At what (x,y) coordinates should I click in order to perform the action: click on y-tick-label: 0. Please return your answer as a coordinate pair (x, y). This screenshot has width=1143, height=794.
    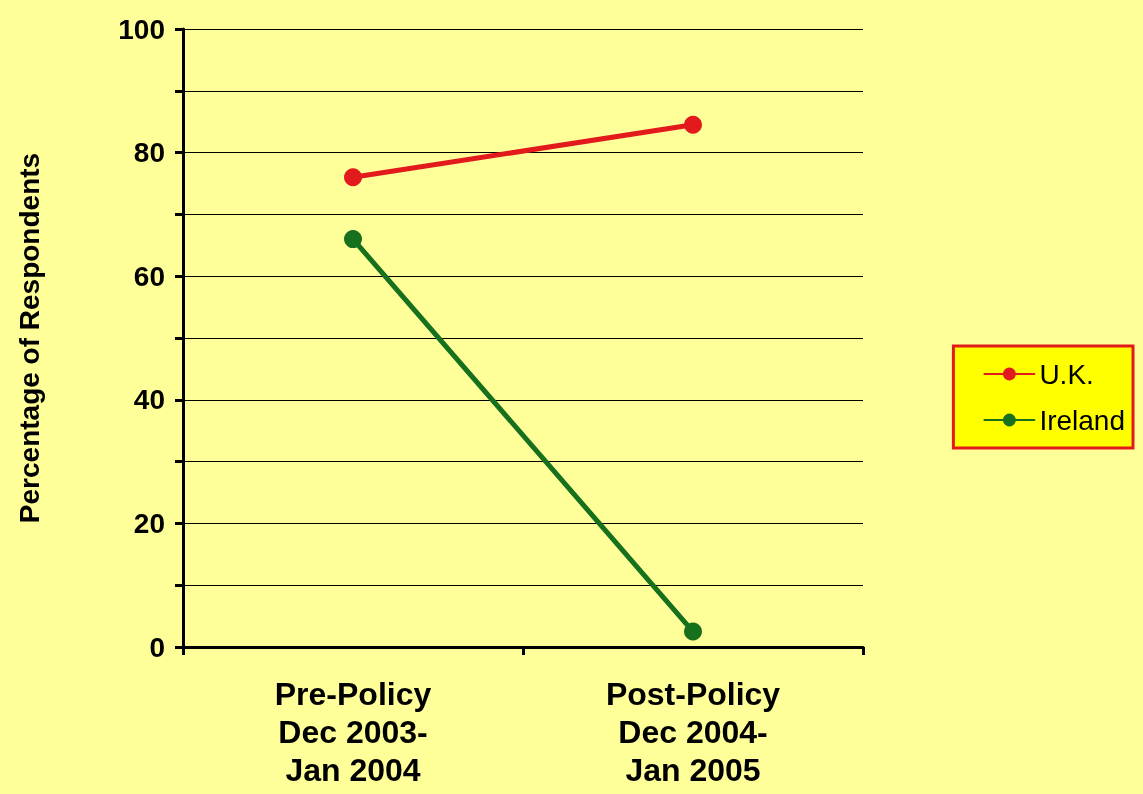
    Looking at the image, I should click on (157, 647).